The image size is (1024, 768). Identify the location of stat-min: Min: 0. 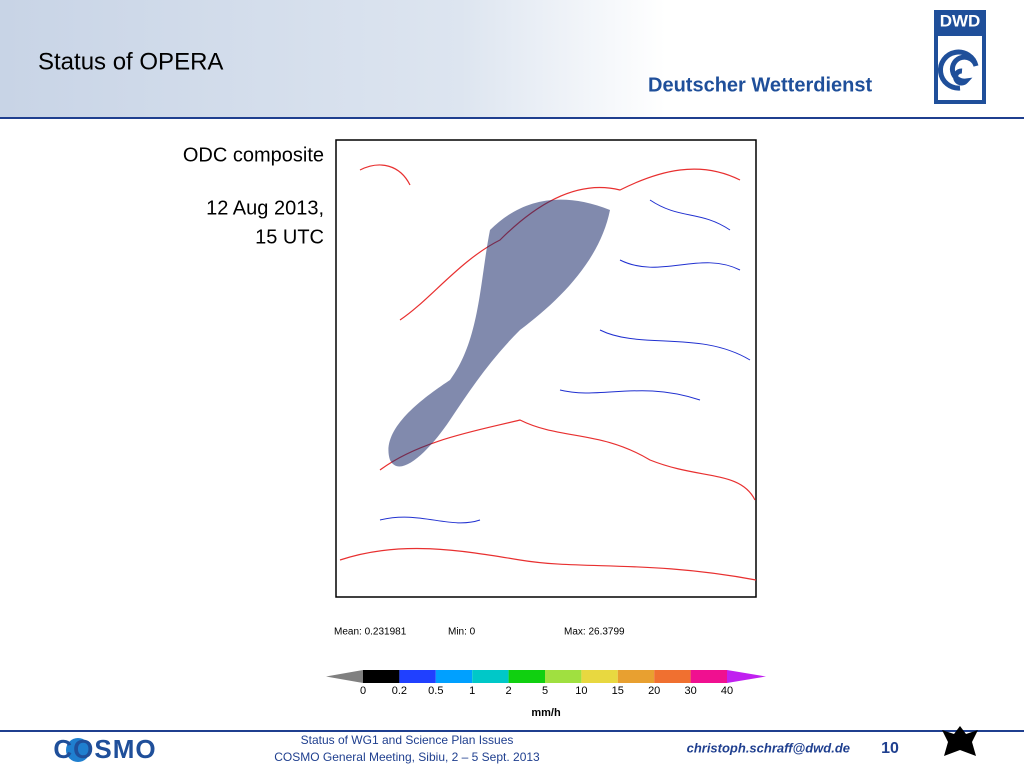
(462, 632).